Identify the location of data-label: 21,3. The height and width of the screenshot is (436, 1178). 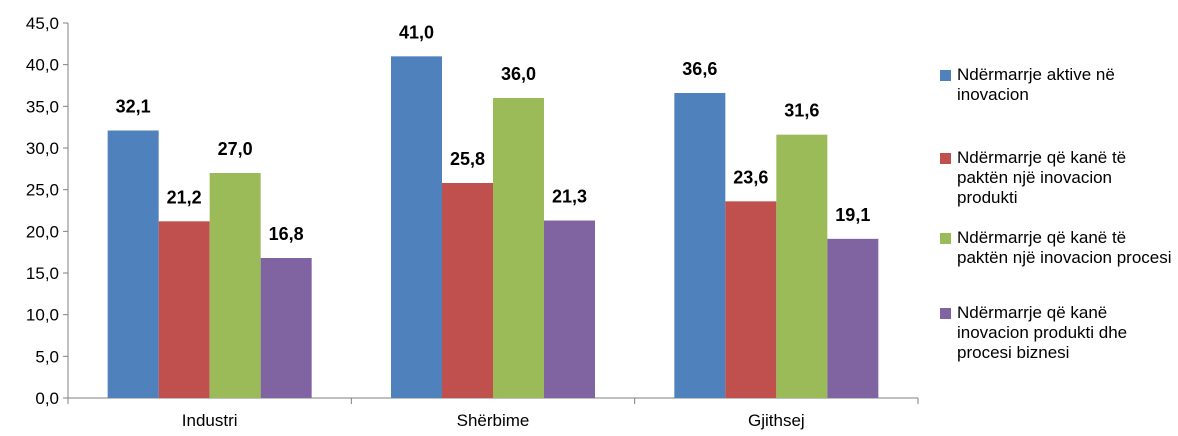
(569, 197).